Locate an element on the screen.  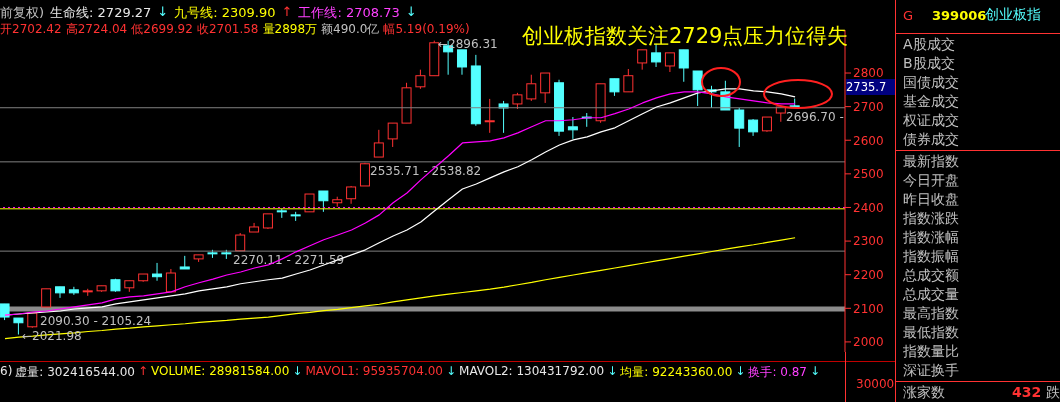
text: 最高指数 is located at coordinates (931, 314).